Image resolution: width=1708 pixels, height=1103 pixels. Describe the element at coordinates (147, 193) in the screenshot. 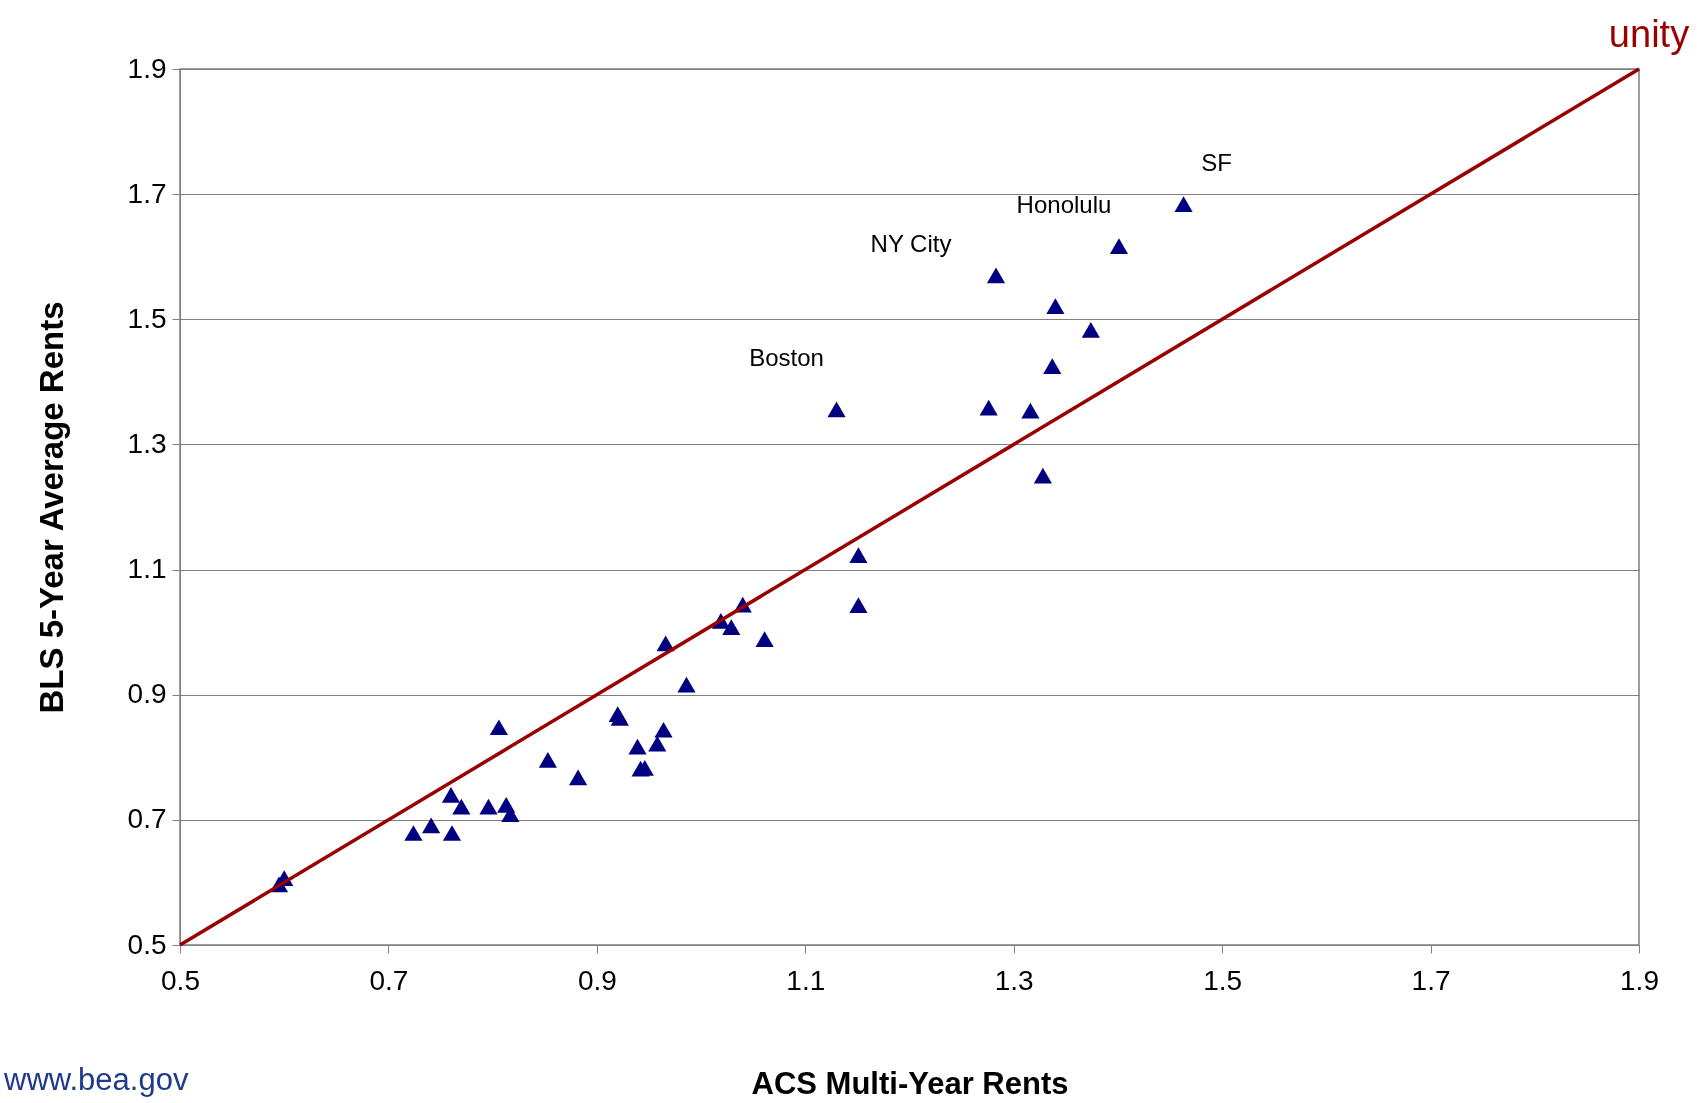

I see `y-tick-label: 1.7` at that location.